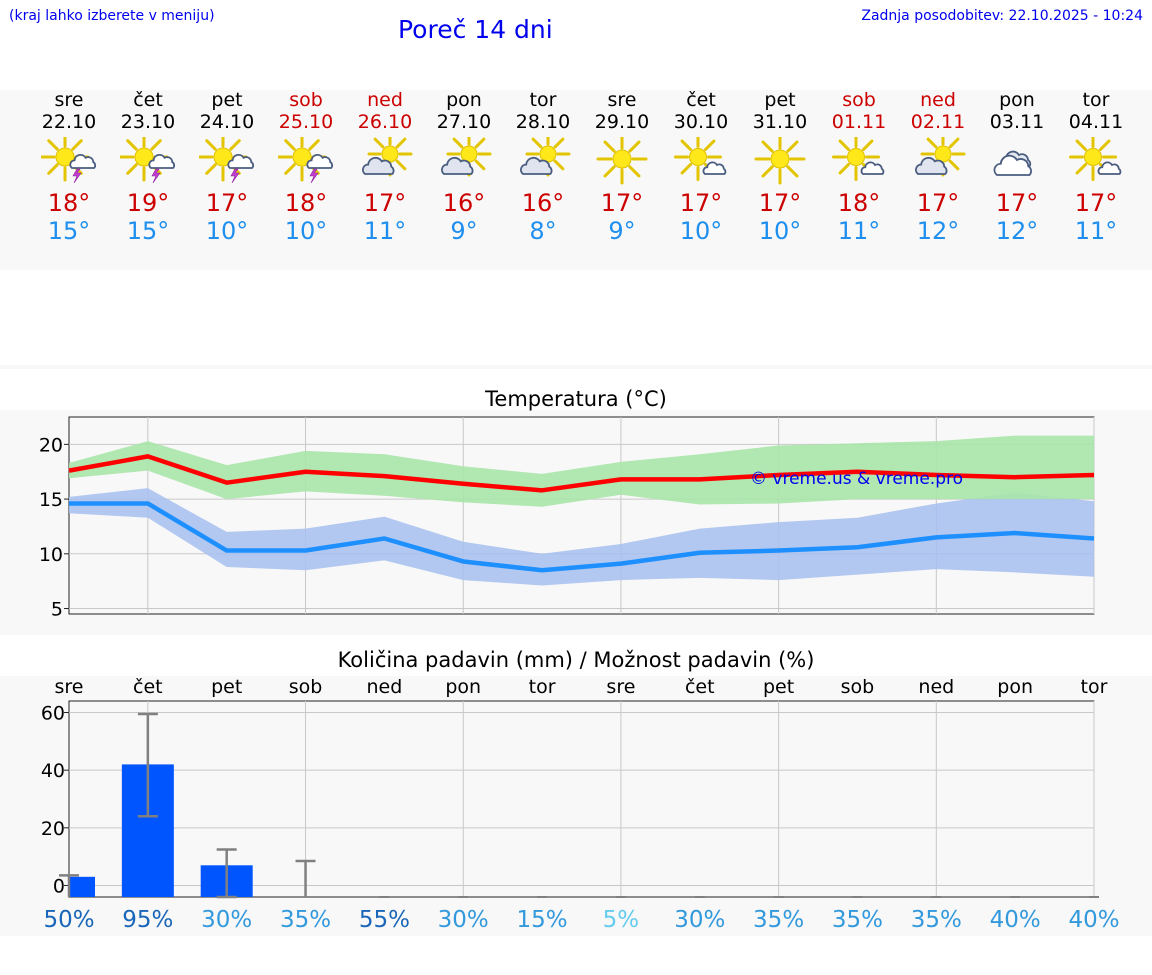  Describe the element at coordinates (148, 231) in the screenshot. I see `min-temp: 15°` at that location.